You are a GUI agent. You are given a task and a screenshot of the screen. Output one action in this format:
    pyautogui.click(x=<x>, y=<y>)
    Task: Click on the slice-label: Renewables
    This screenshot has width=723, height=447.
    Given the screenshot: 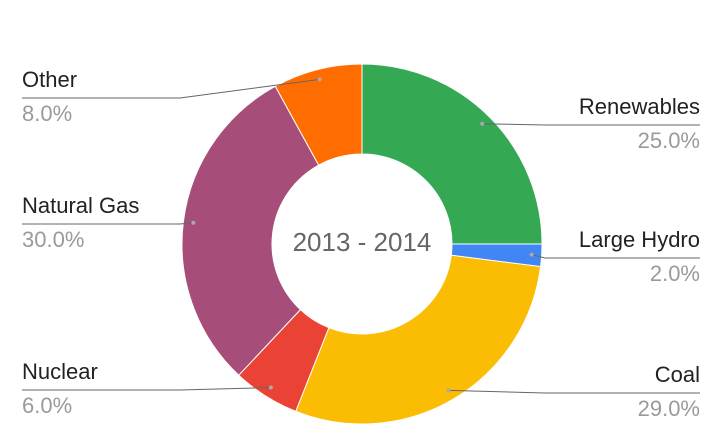 What is the action you would take?
    pyautogui.click(x=639, y=106)
    